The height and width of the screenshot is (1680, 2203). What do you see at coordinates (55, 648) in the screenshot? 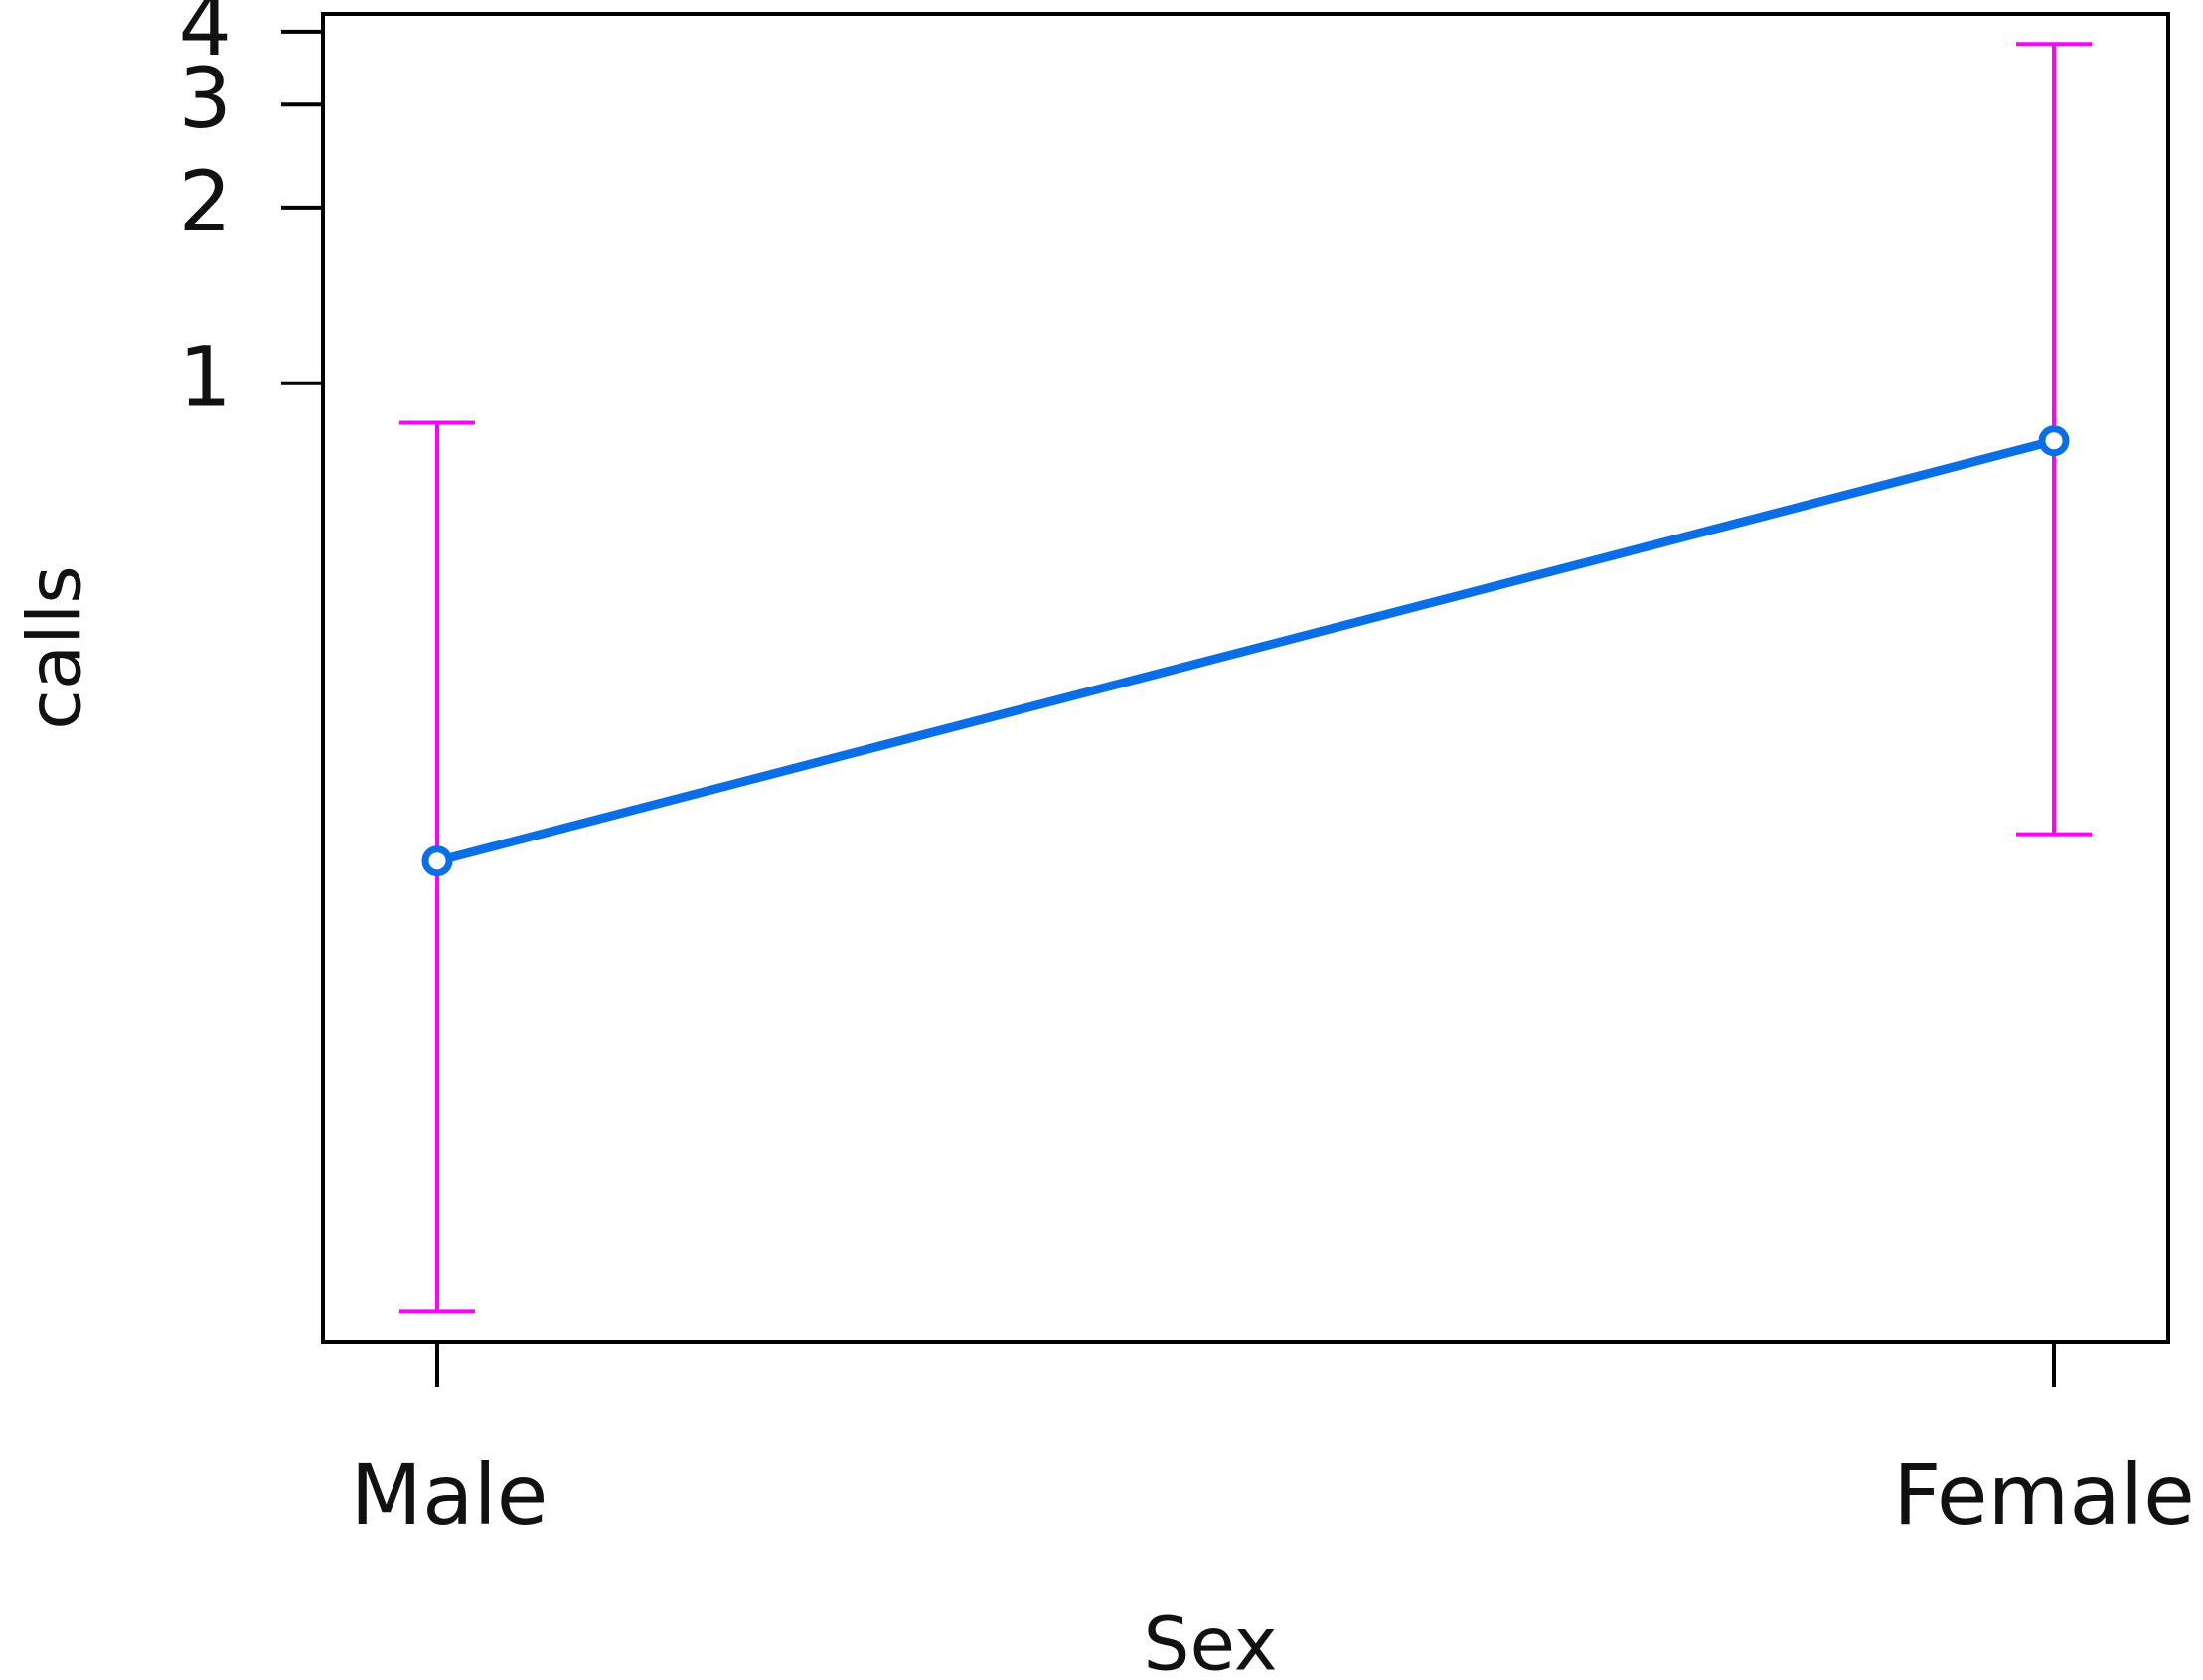
I see `y-axis-label: calls` at bounding box center [55, 648].